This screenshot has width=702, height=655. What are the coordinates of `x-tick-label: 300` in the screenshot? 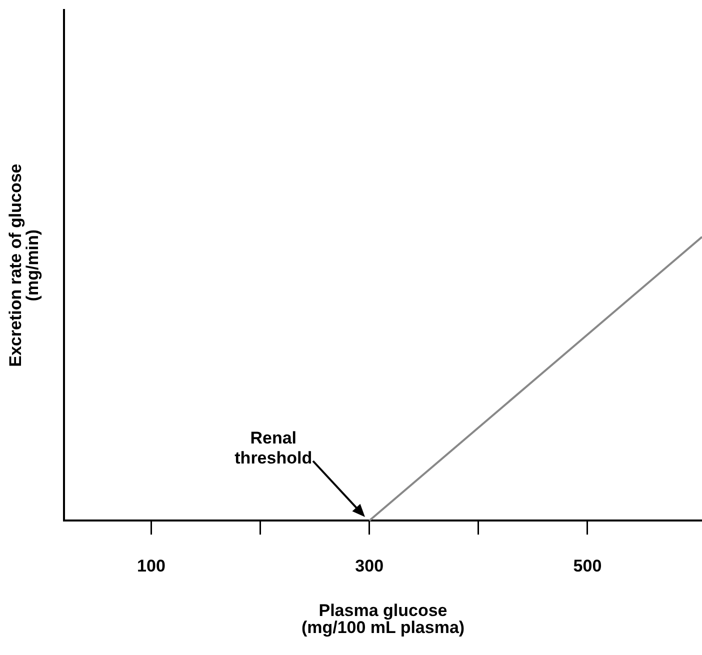 It's located at (369, 566).